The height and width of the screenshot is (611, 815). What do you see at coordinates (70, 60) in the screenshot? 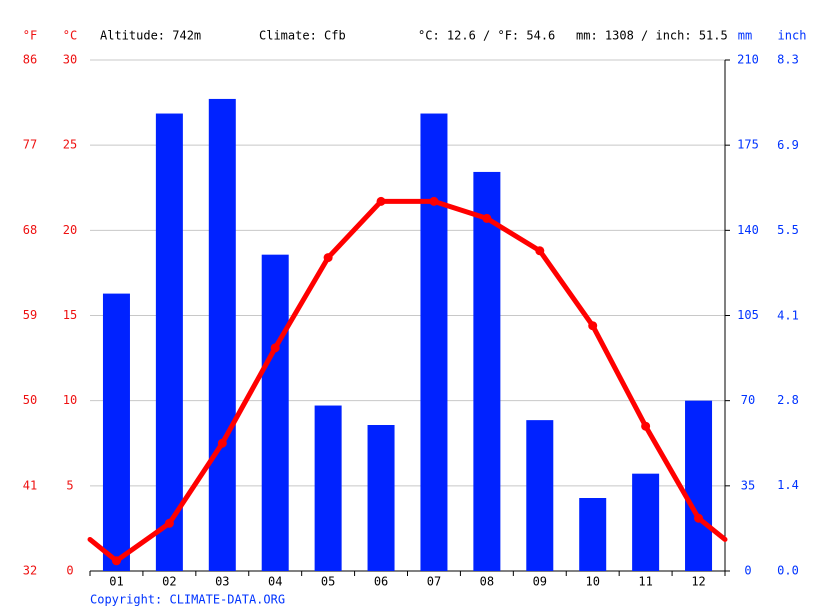
I see `c-tick-label: 30` at bounding box center [70, 60].